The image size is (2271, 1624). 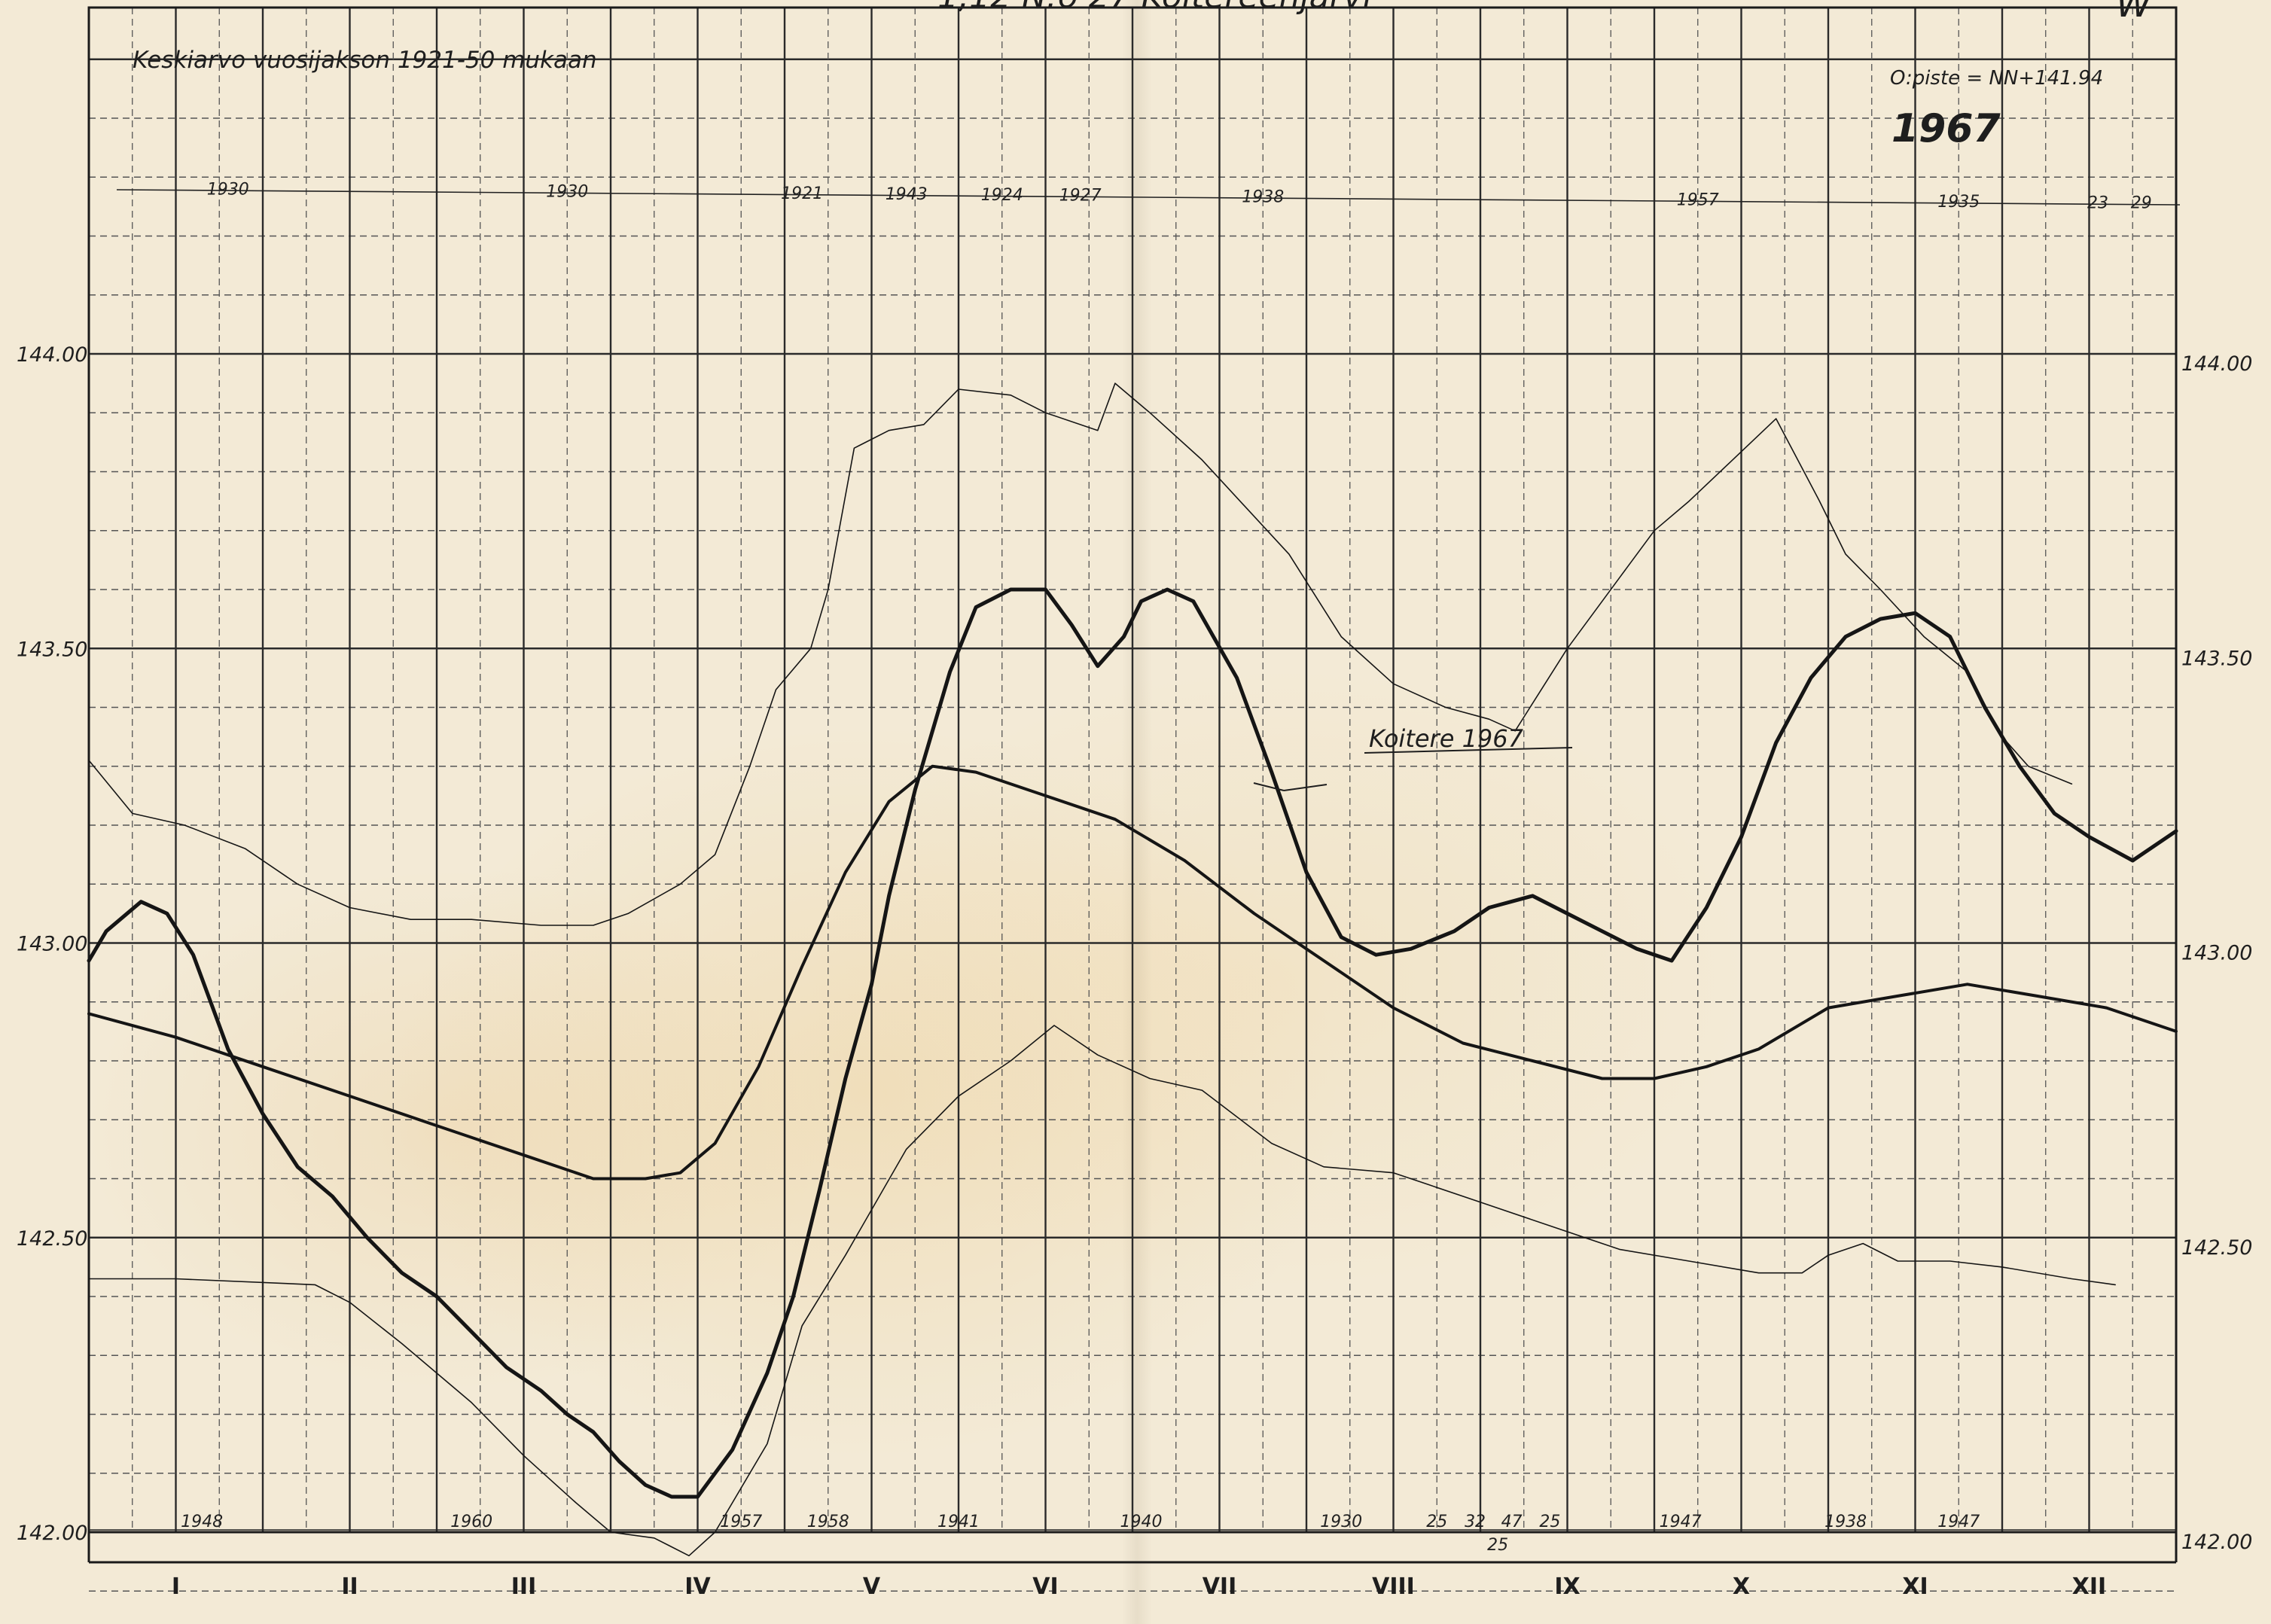 I want to click on chart-subtitle: Keskiarvo vuosijakson 1921-50 mukaan, so click(x=365, y=60).